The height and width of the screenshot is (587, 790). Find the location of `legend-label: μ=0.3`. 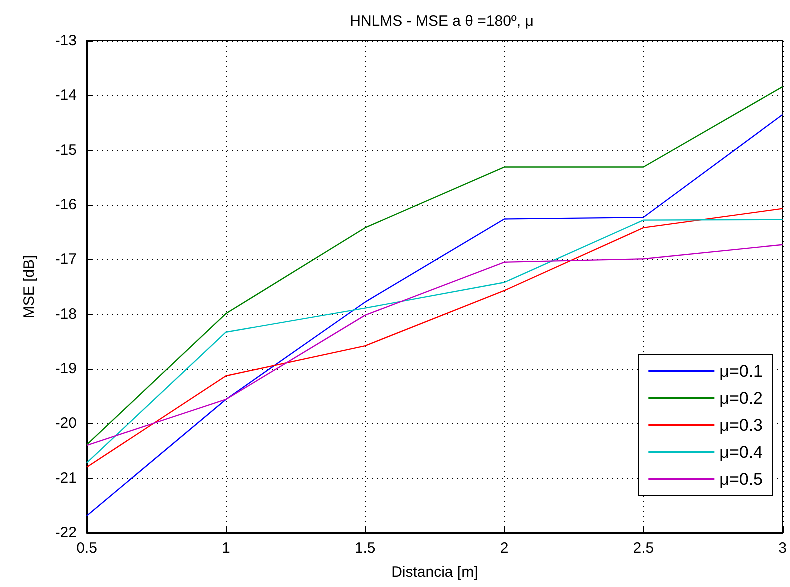

legend-label: μ=0.3 is located at coordinates (742, 425).